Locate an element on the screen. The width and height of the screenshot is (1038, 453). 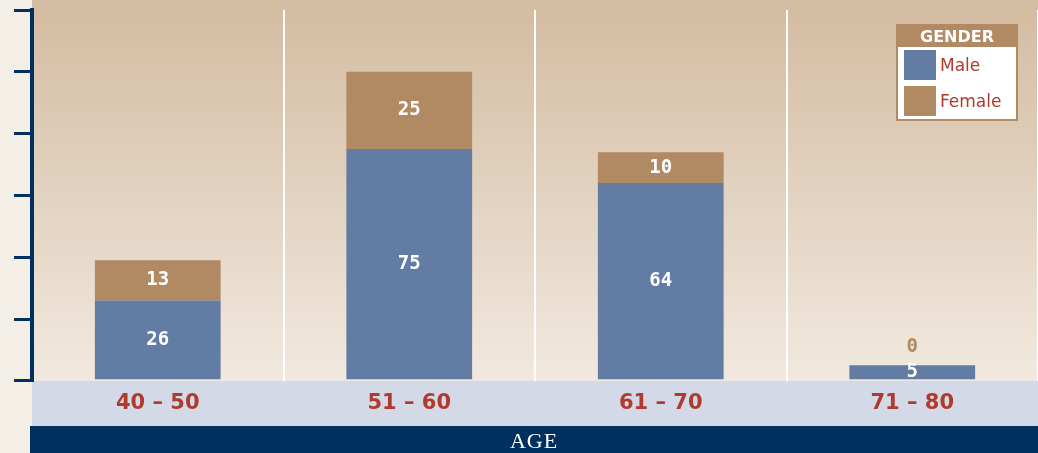
data-label: 75 is located at coordinates (409, 262).